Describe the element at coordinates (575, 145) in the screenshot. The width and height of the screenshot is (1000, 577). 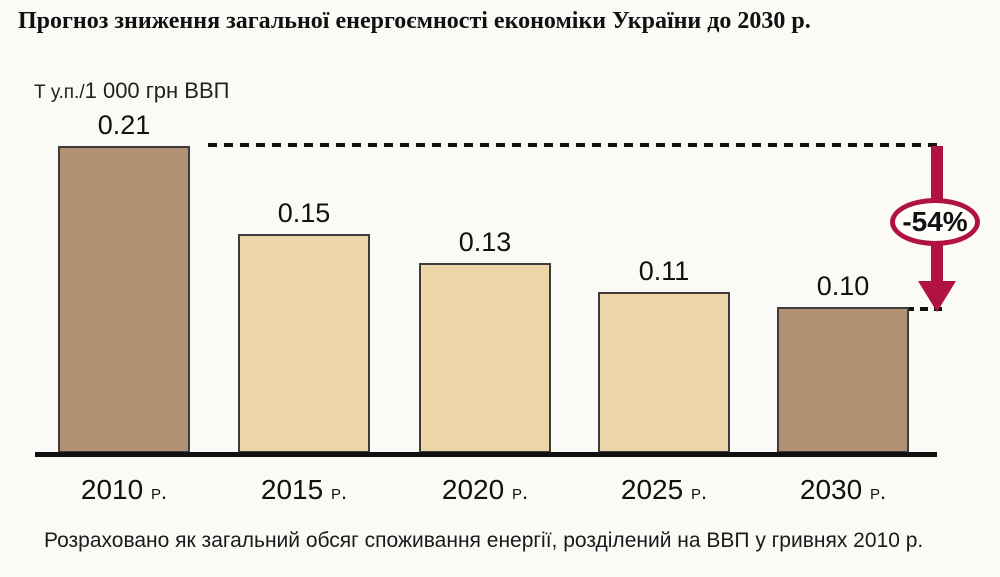
I see `reference-dashed-line-2010-level` at that location.